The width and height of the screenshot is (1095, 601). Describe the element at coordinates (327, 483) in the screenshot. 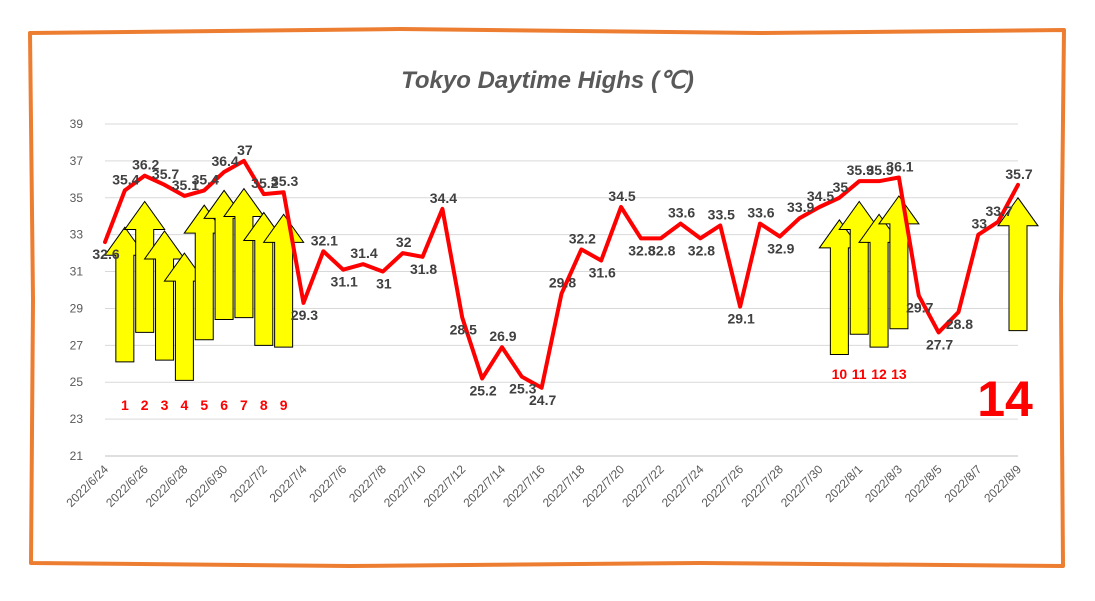

I see `x-tick-label: 2022/7/6` at that location.